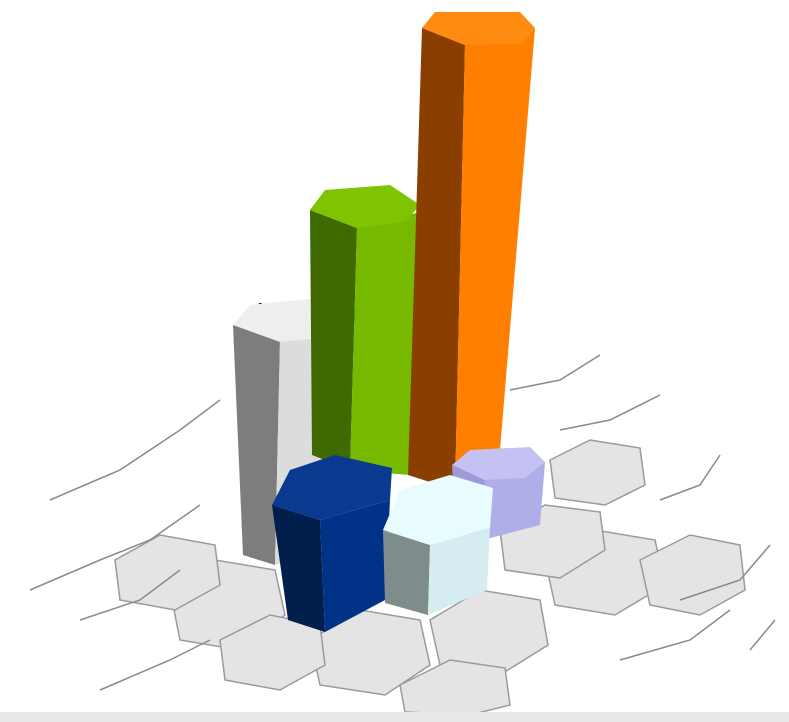 The image size is (789, 722). I want to click on bottom-strip, so click(394, 717).